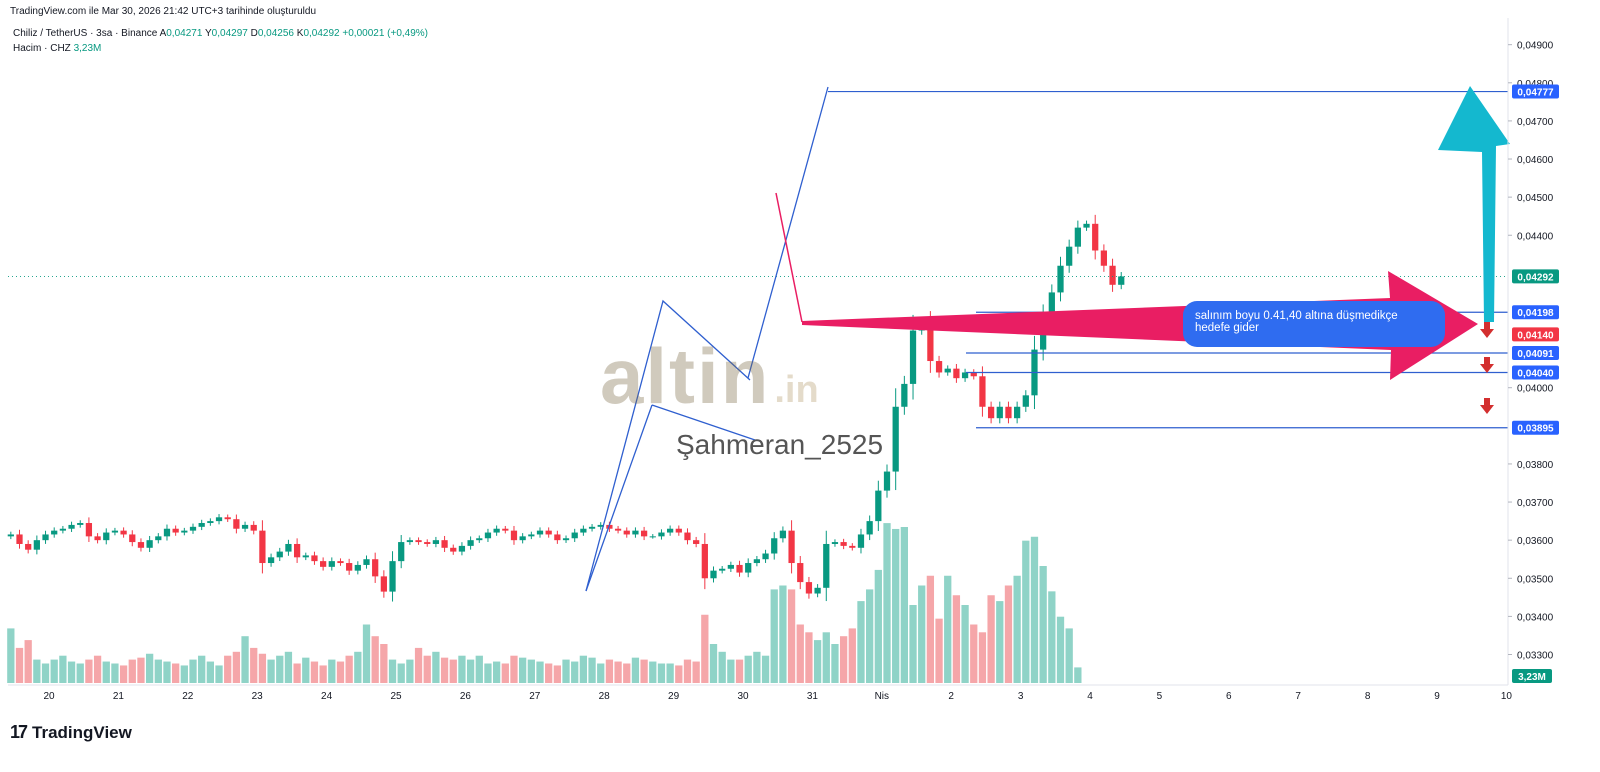 The image size is (1600, 772). I want to click on symbol-label: Chiliz / TetherUS · 3sa · Binance, so click(85, 33).